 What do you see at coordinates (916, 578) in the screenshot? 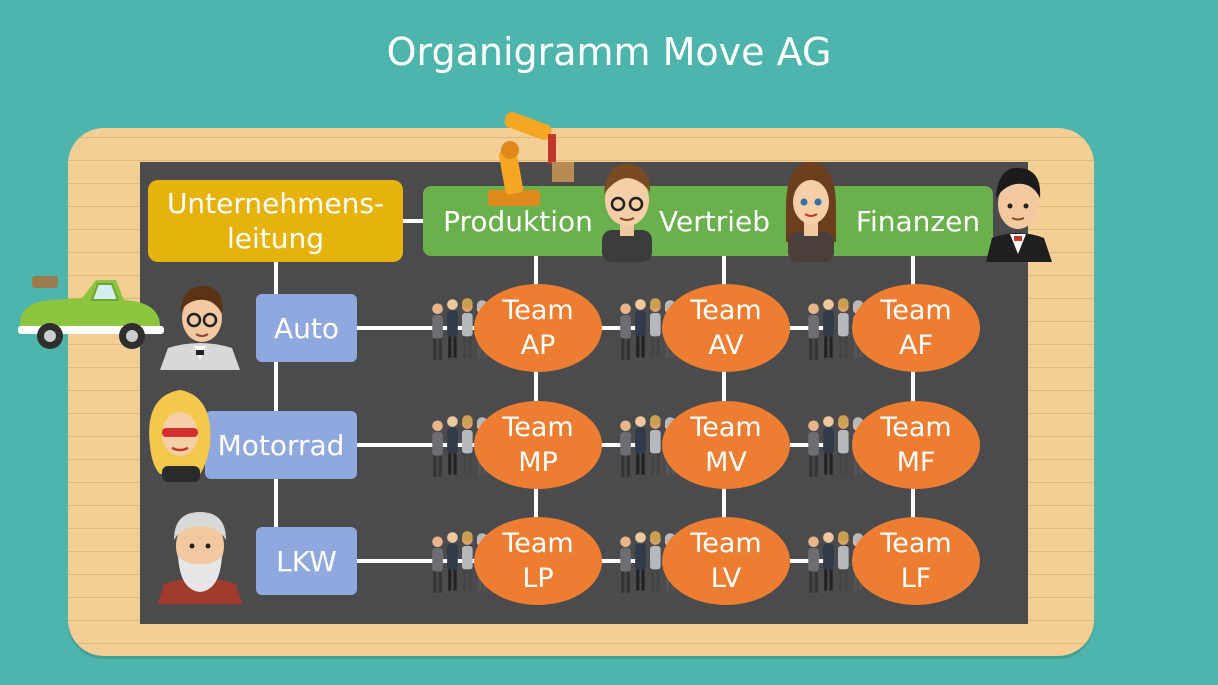
I see `team-lf-line2: LF` at bounding box center [916, 578].